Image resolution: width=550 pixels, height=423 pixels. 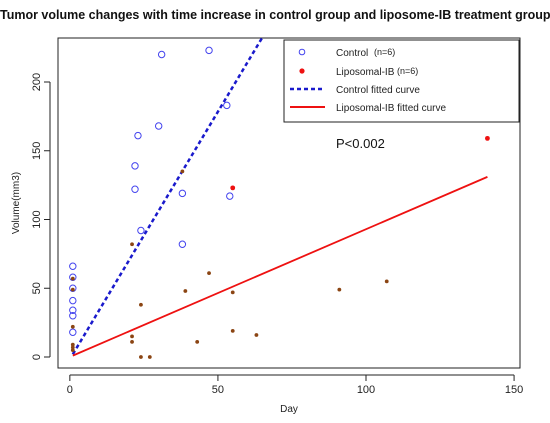 What do you see at coordinates (37, 82) in the screenshot?
I see `y-tick-label: 200` at bounding box center [37, 82].